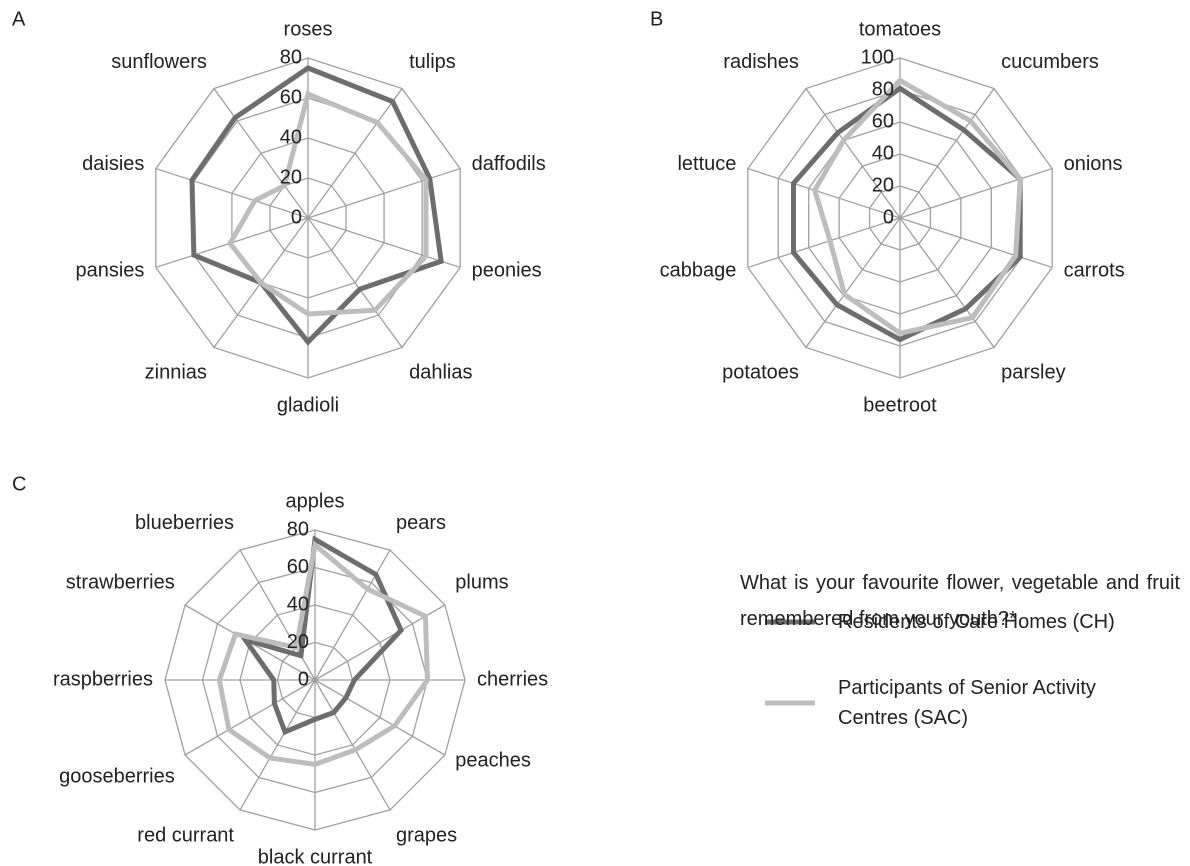  Describe the element at coordinates (315, 856) in the screenshot. I see `category-label: black currant` at that location.